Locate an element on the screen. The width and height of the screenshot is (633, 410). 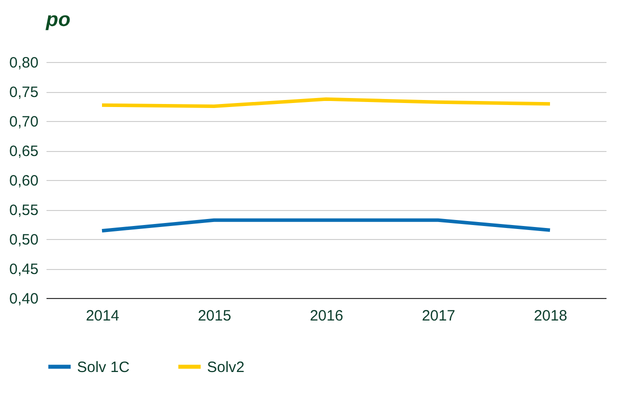
line-series is located at coordinates (326, 102).